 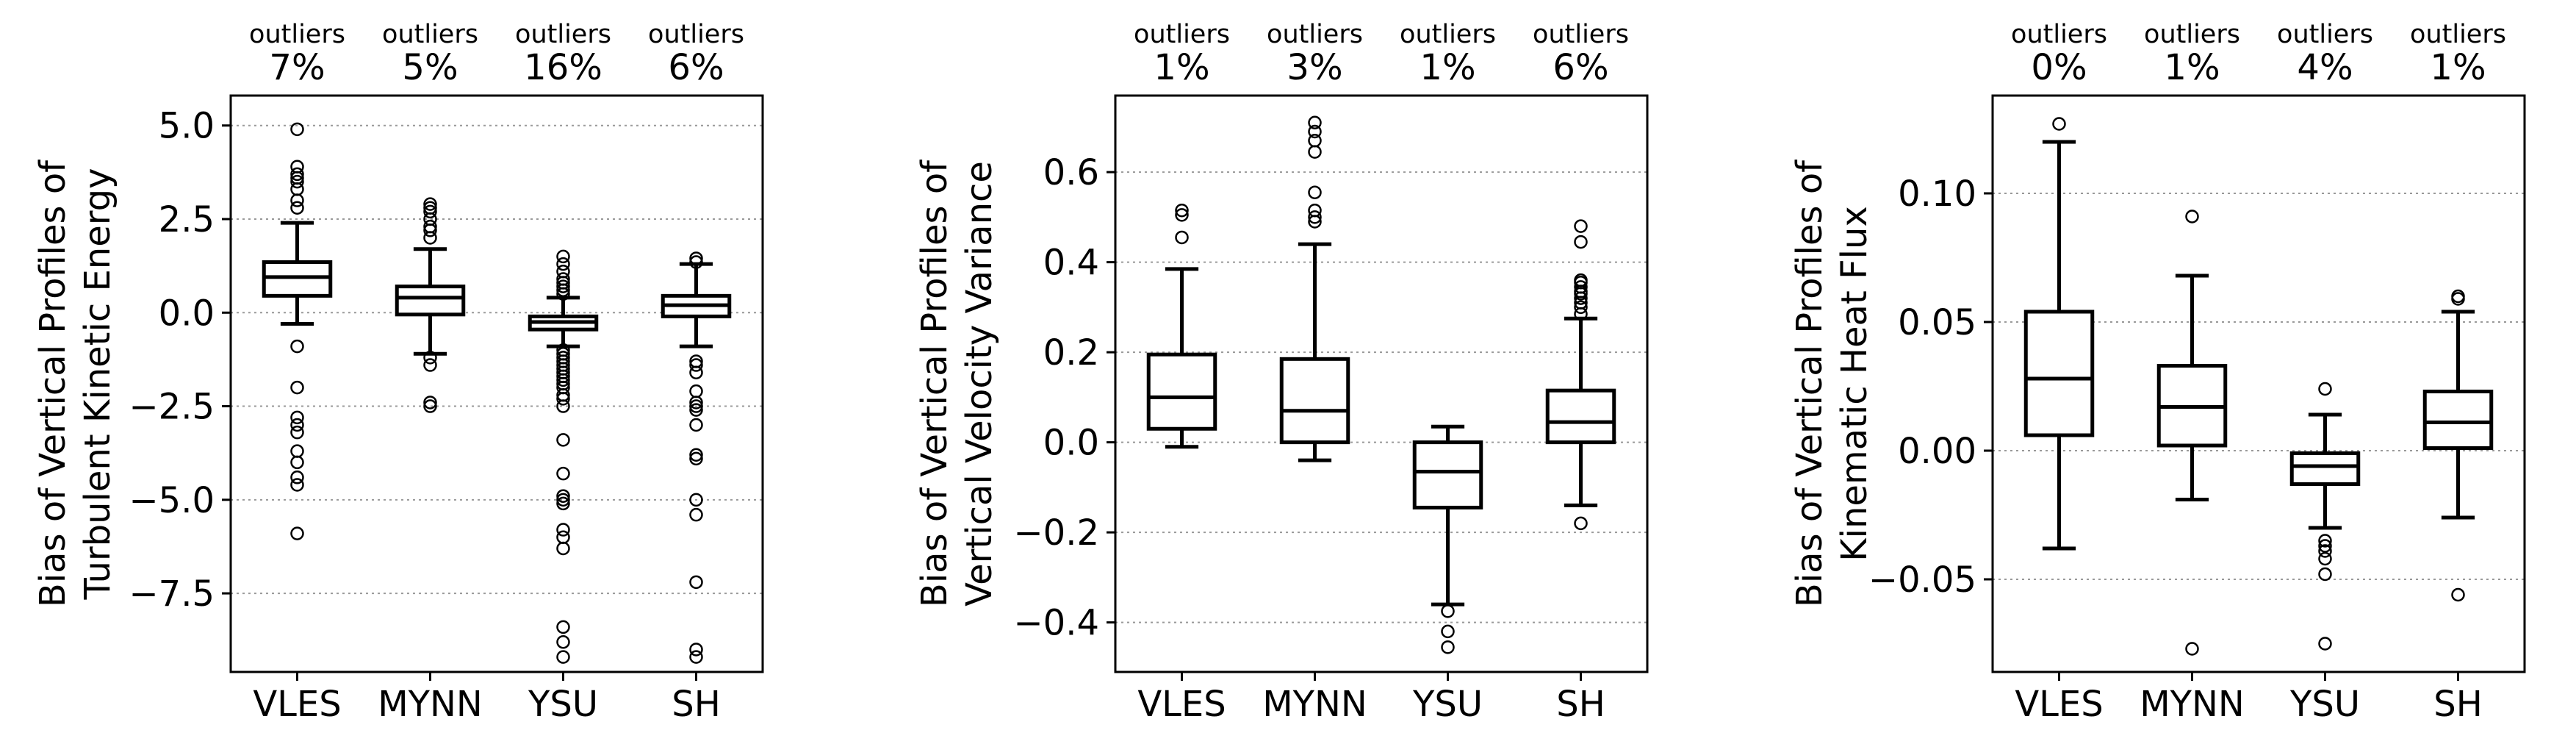 What do you see at coordinates (696, 457) in the screenshot?
I see `box-sh` at bounding box center [696, 457].